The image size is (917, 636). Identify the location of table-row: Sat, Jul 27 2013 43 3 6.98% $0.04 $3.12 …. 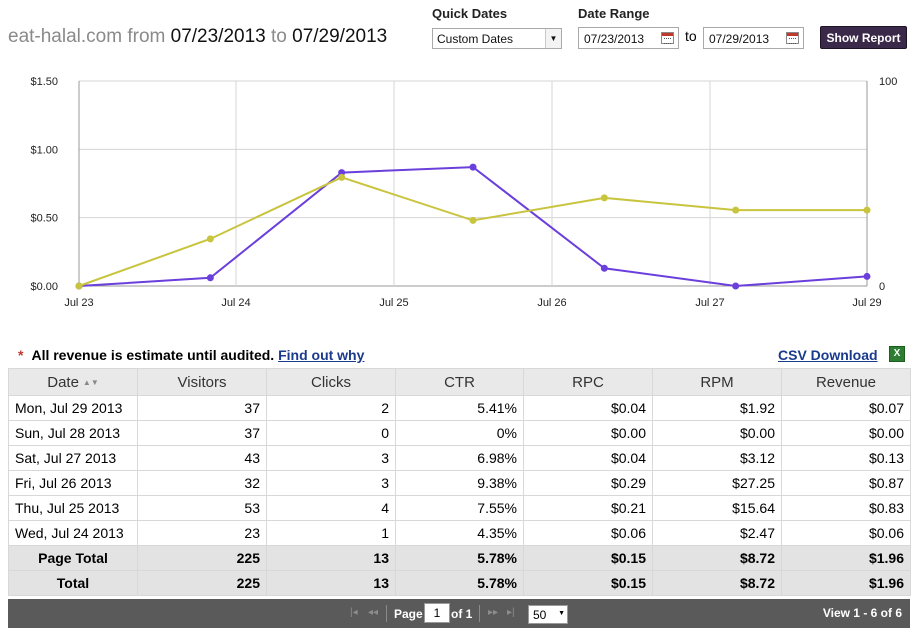
(459, 458).